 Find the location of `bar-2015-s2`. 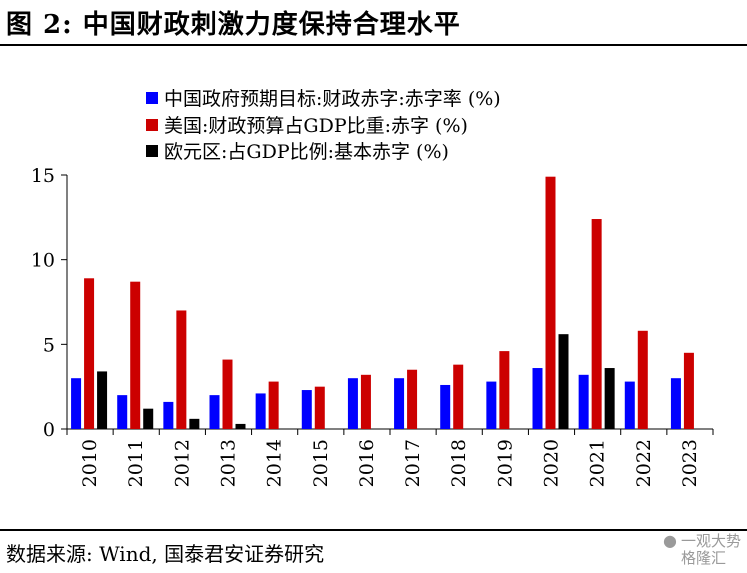

bar-2015-s2 is located at coordinates (319, 407).